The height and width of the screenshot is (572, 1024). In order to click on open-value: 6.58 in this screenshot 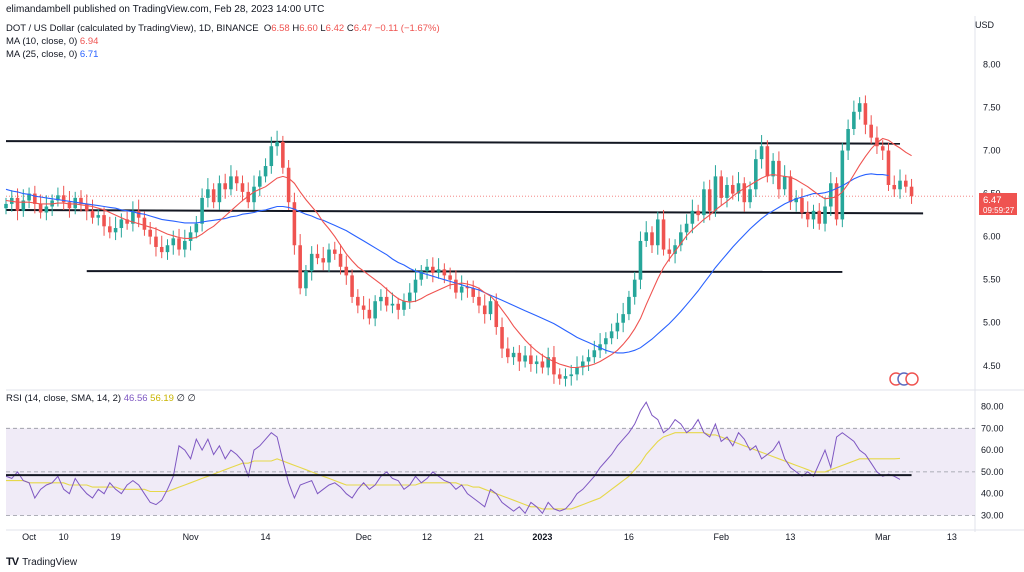, I will do `click(280, 28)`.